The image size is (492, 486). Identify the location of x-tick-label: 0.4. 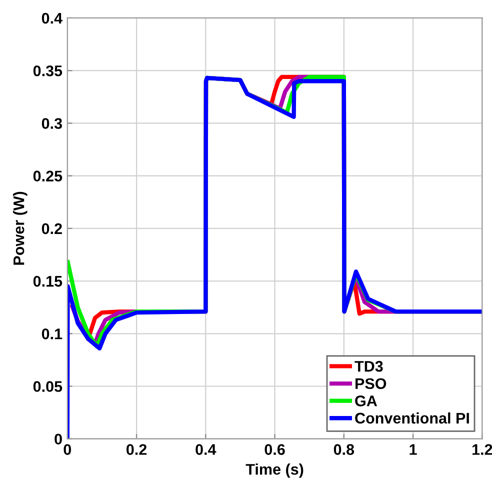
(206, 449).